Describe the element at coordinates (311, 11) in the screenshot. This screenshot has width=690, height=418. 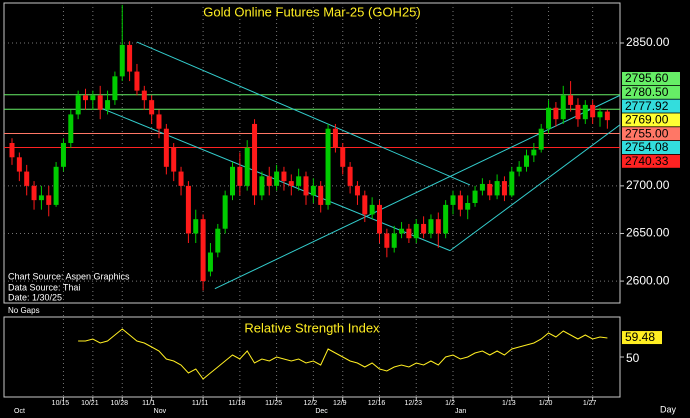
I see `chart-title: Gold Online Futures Mar-25 (GOH25)` at that location.